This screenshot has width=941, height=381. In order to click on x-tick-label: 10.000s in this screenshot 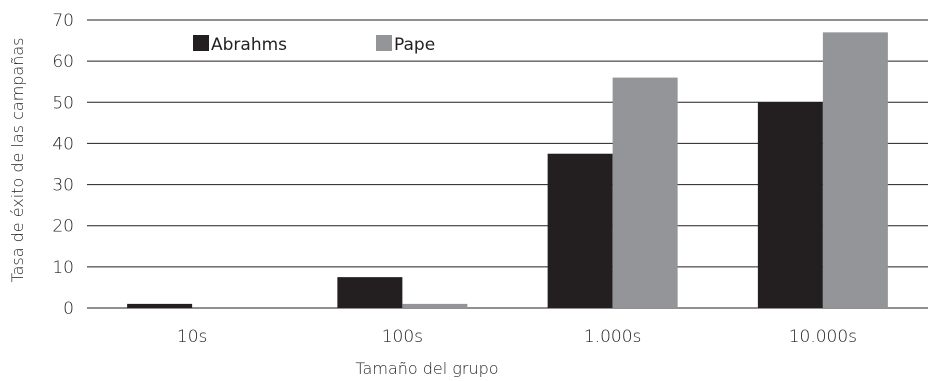, I will do `click(823, 337)`.